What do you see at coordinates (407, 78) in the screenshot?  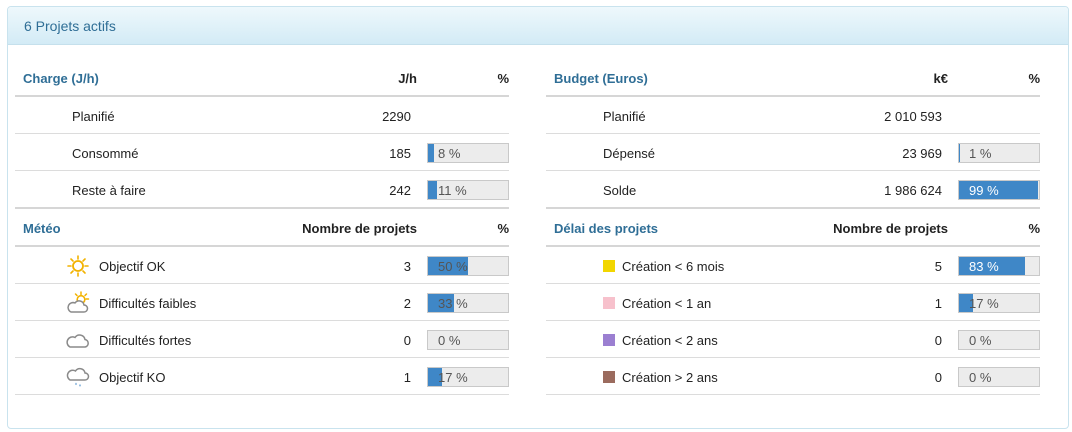 I see `charge-col-jh: J/h` at bounding box center [407, 78].